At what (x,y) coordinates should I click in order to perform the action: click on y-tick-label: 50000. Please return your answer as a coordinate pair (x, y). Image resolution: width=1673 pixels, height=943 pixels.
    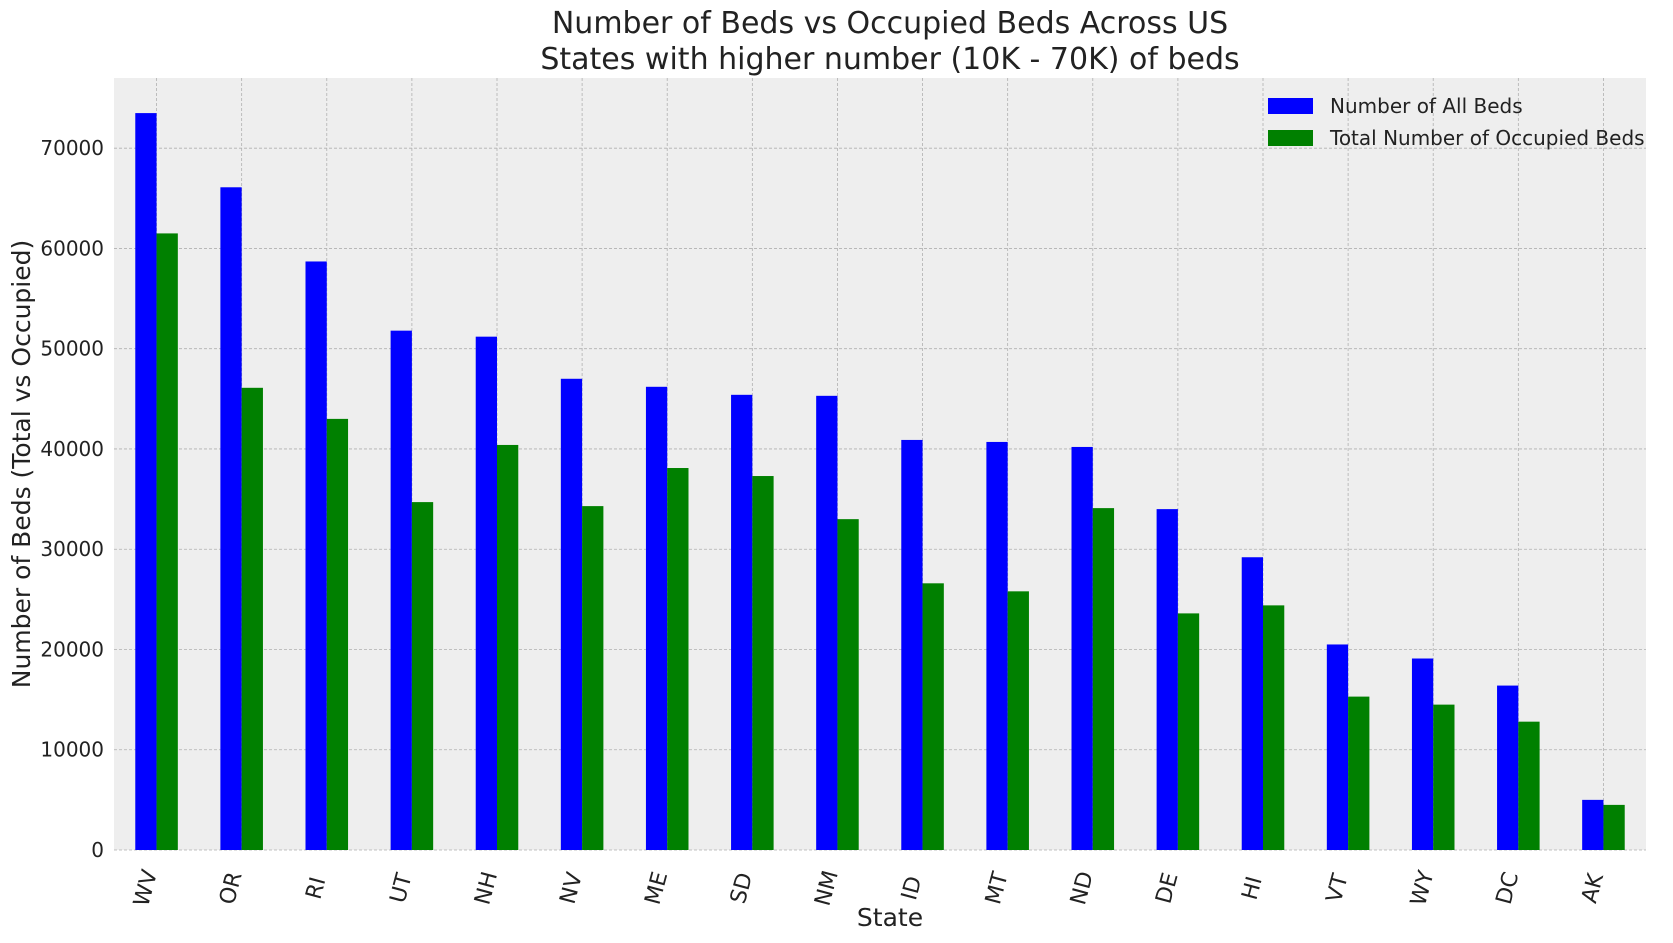
    Looking at the image, I should click on (72, 349).